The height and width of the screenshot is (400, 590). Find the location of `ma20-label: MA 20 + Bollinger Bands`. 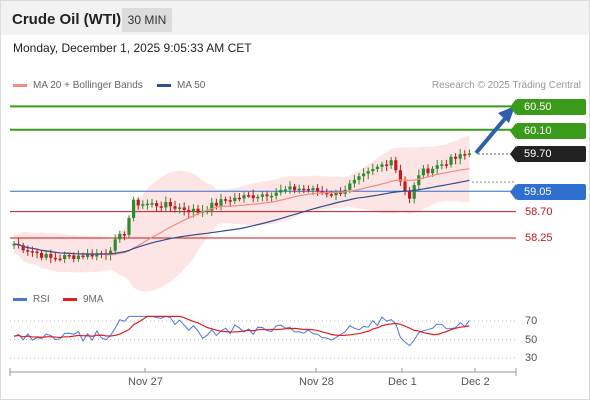

ma20-label: MA 20 + Bollinger Bands is located at coordinates (88, 85).